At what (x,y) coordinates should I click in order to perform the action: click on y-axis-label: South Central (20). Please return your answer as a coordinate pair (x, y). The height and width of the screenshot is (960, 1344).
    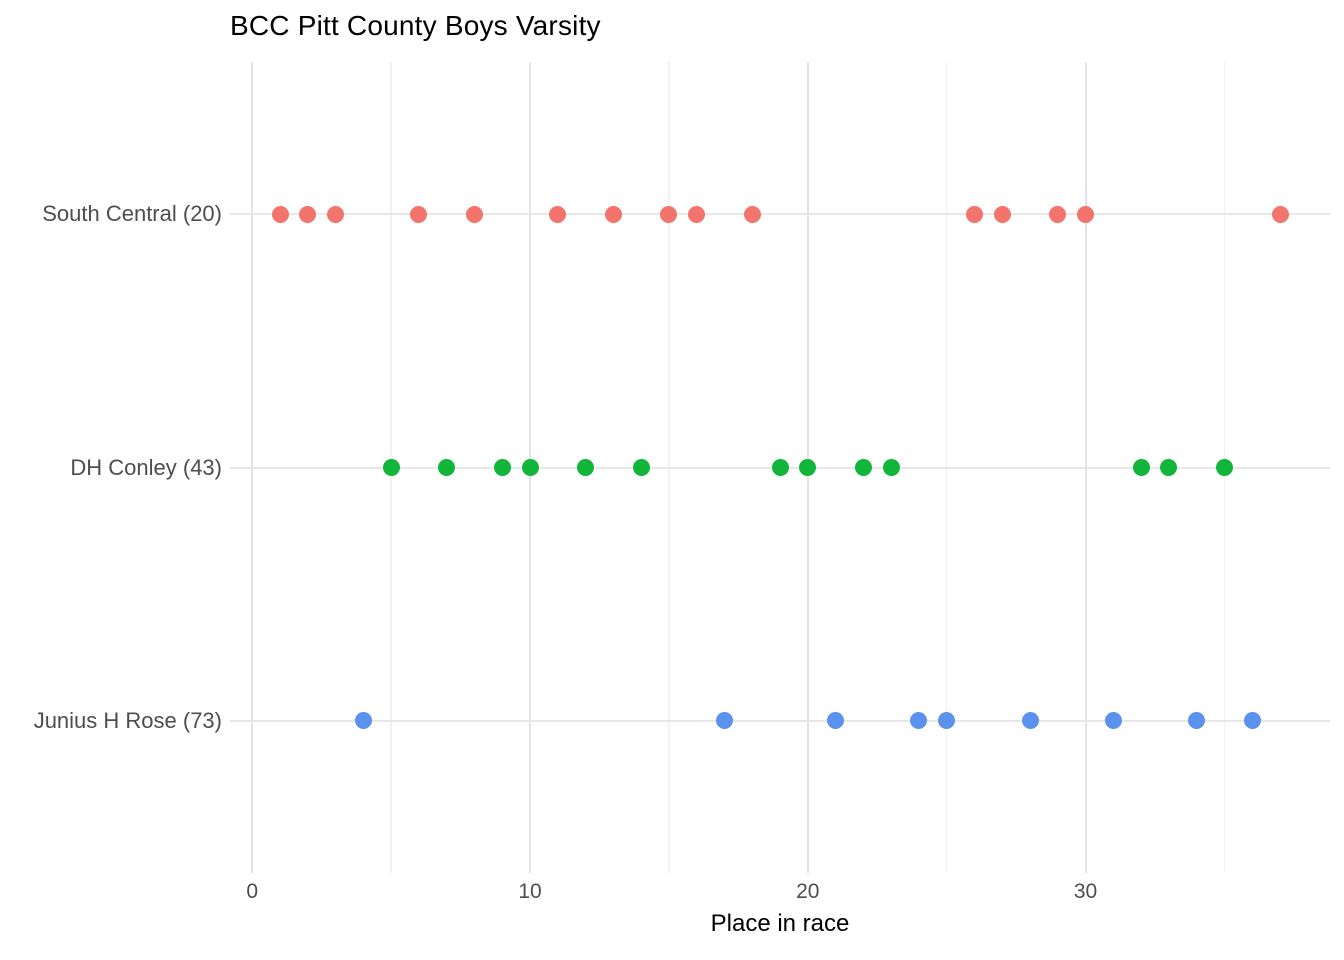
    Looking at the image, I should click on (132, 214).